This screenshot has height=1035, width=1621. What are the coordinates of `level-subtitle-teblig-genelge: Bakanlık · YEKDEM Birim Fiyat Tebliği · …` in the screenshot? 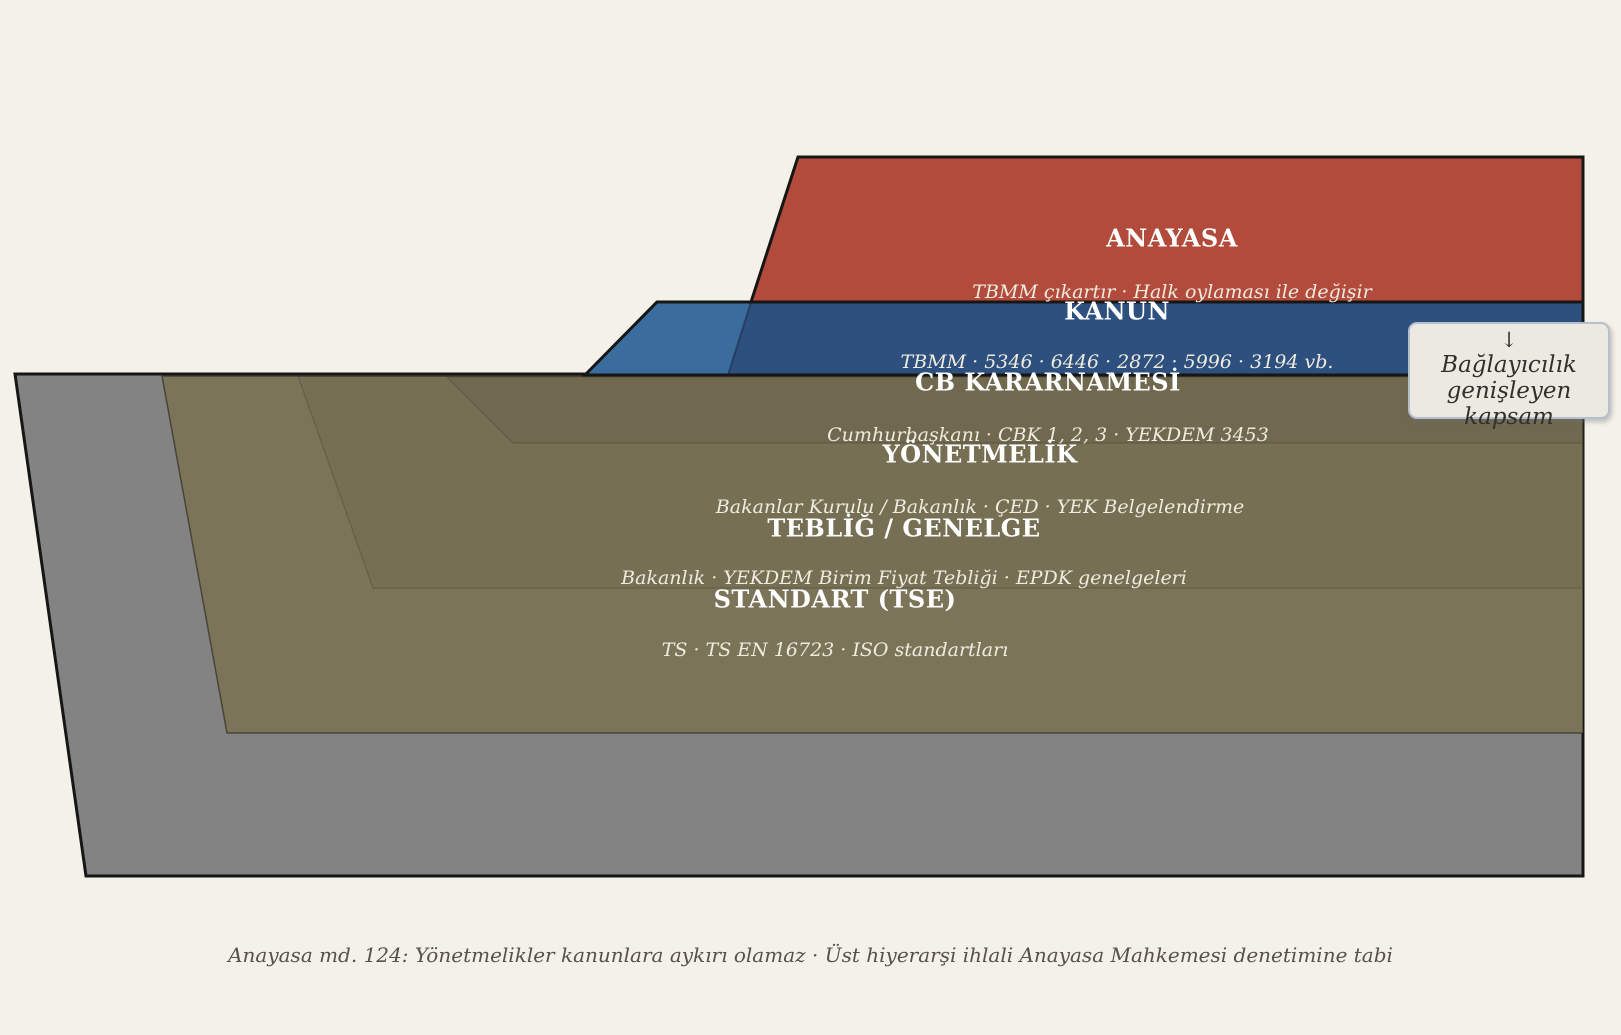 It's located at (904, 578).